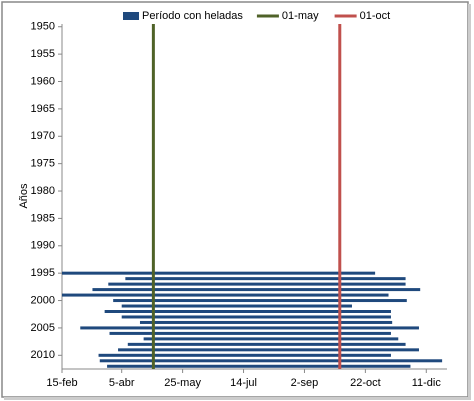 The height and width of the screenshot is (401, 474). What do you see at coordinates (43, 246) in the screenshot?
I see `y-tick-label: 1990` at bounding box center [43, 246].